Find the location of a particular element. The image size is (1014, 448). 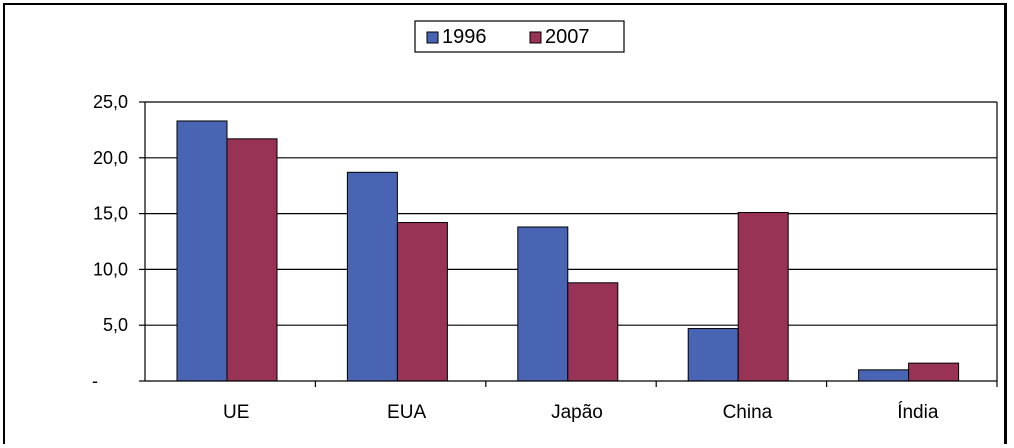

y-tick-label: 25,0 is located at coordinates (110, 102).